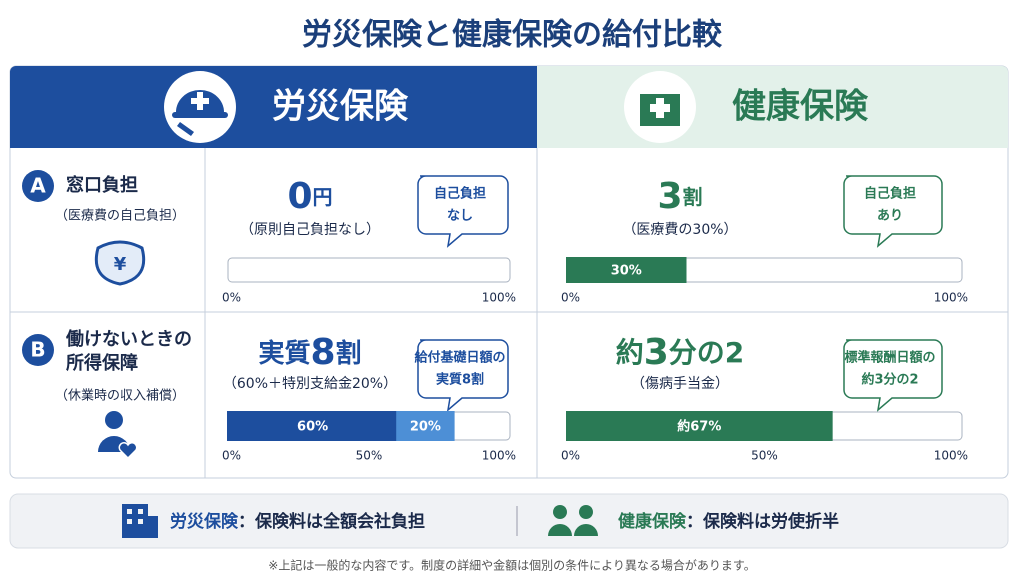 This screenshot has width=1024, height=576. I want to click on bubble-text: 給付基礎日額の, so click(459, 358).